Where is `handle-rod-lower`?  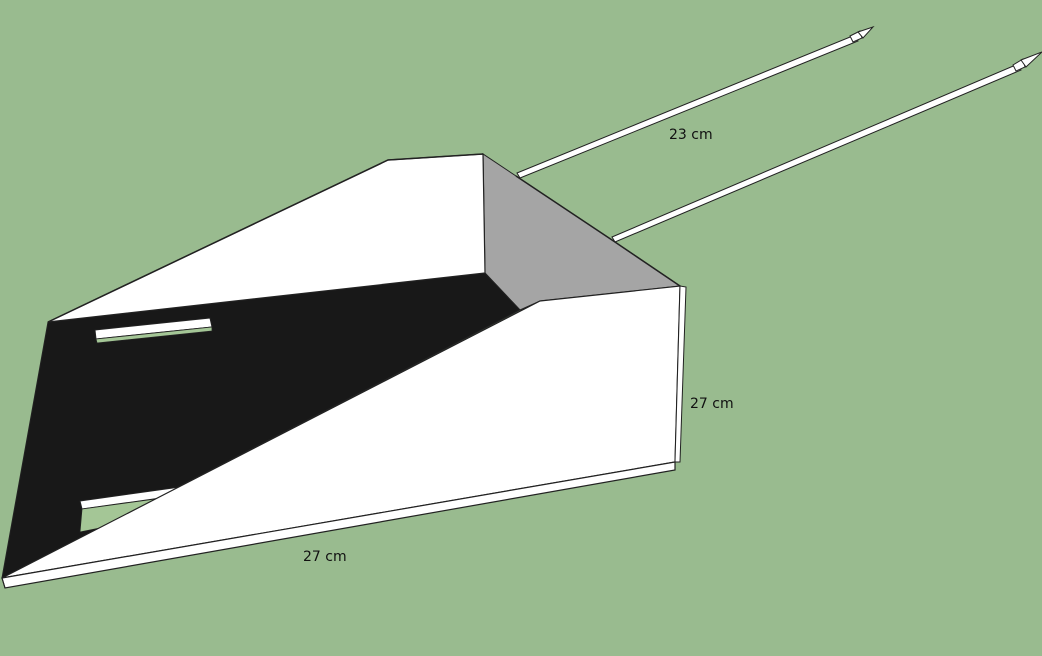 handle-rod-lower is located at coordinates (826, 147).